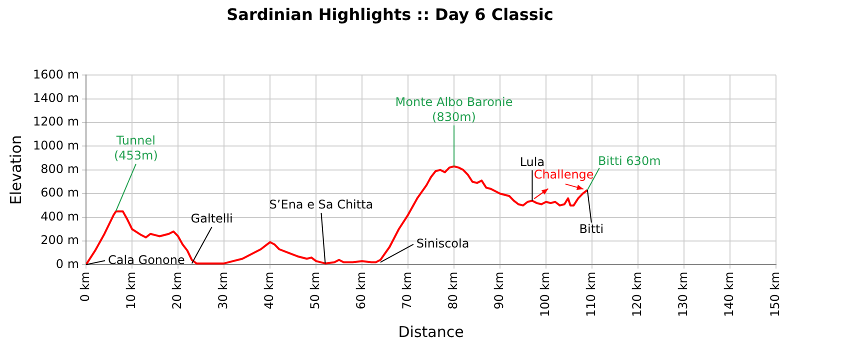 The width and height of the screenshot is (850, 350). I want to click on y-tick-label: 1000 m, so click(56, 145).